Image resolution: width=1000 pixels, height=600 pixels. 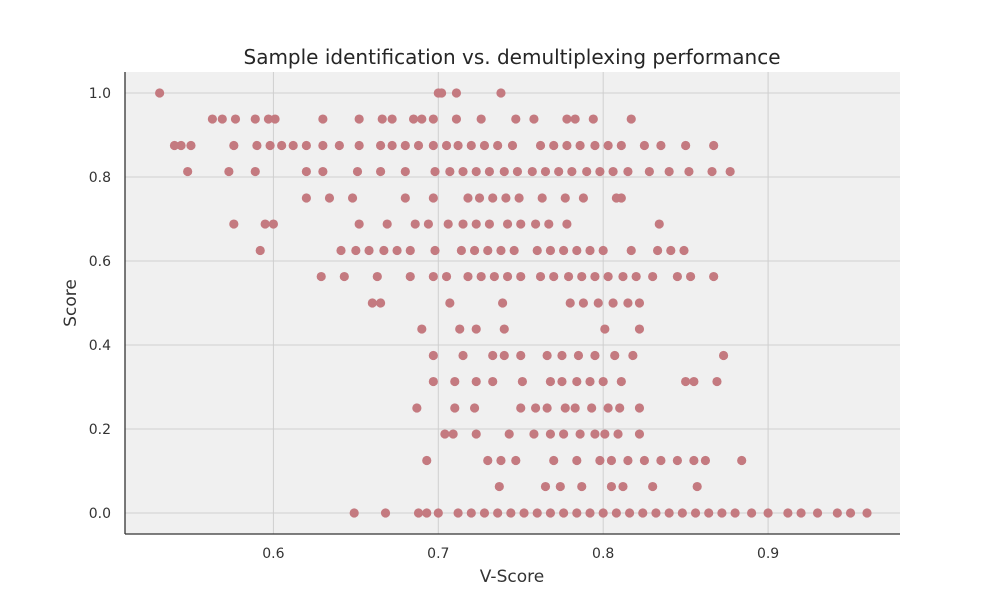 What do you see at coordinates (100, 430) in the screenshot?
I see `y-tick-label: 0.2` at bounding box center [100, 430].